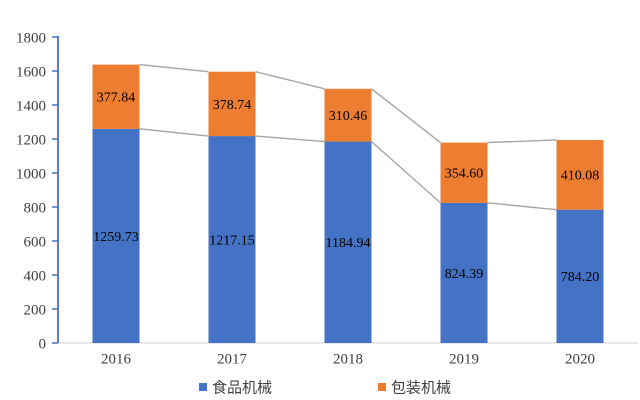  I want to click on legend-label: 食品机械, so click(242, 387).